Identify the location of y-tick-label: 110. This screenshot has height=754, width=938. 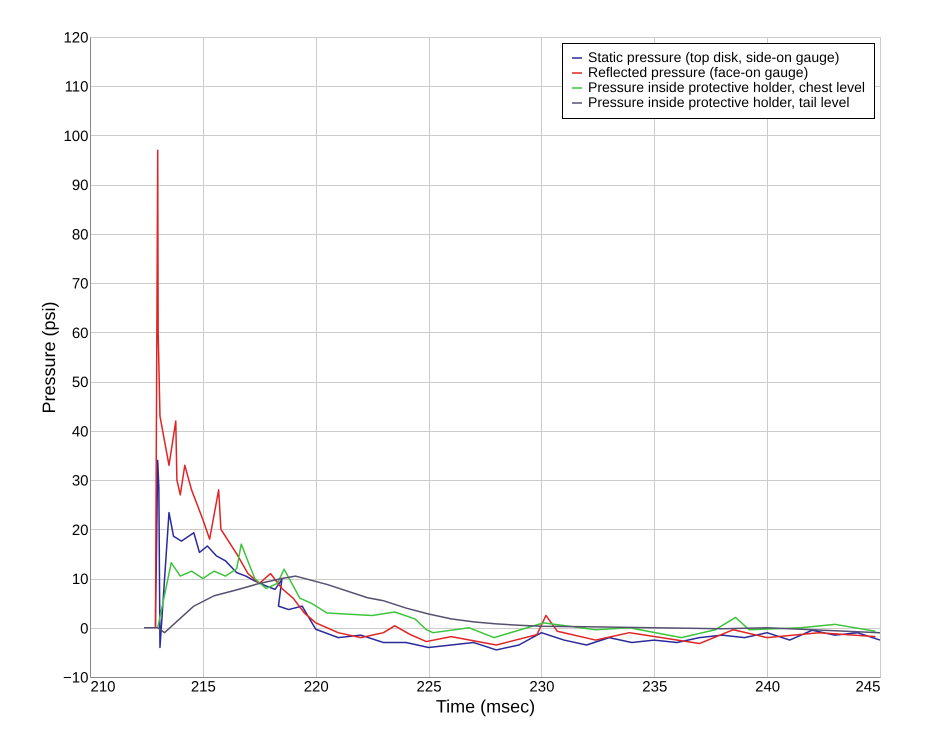
(76, 87).